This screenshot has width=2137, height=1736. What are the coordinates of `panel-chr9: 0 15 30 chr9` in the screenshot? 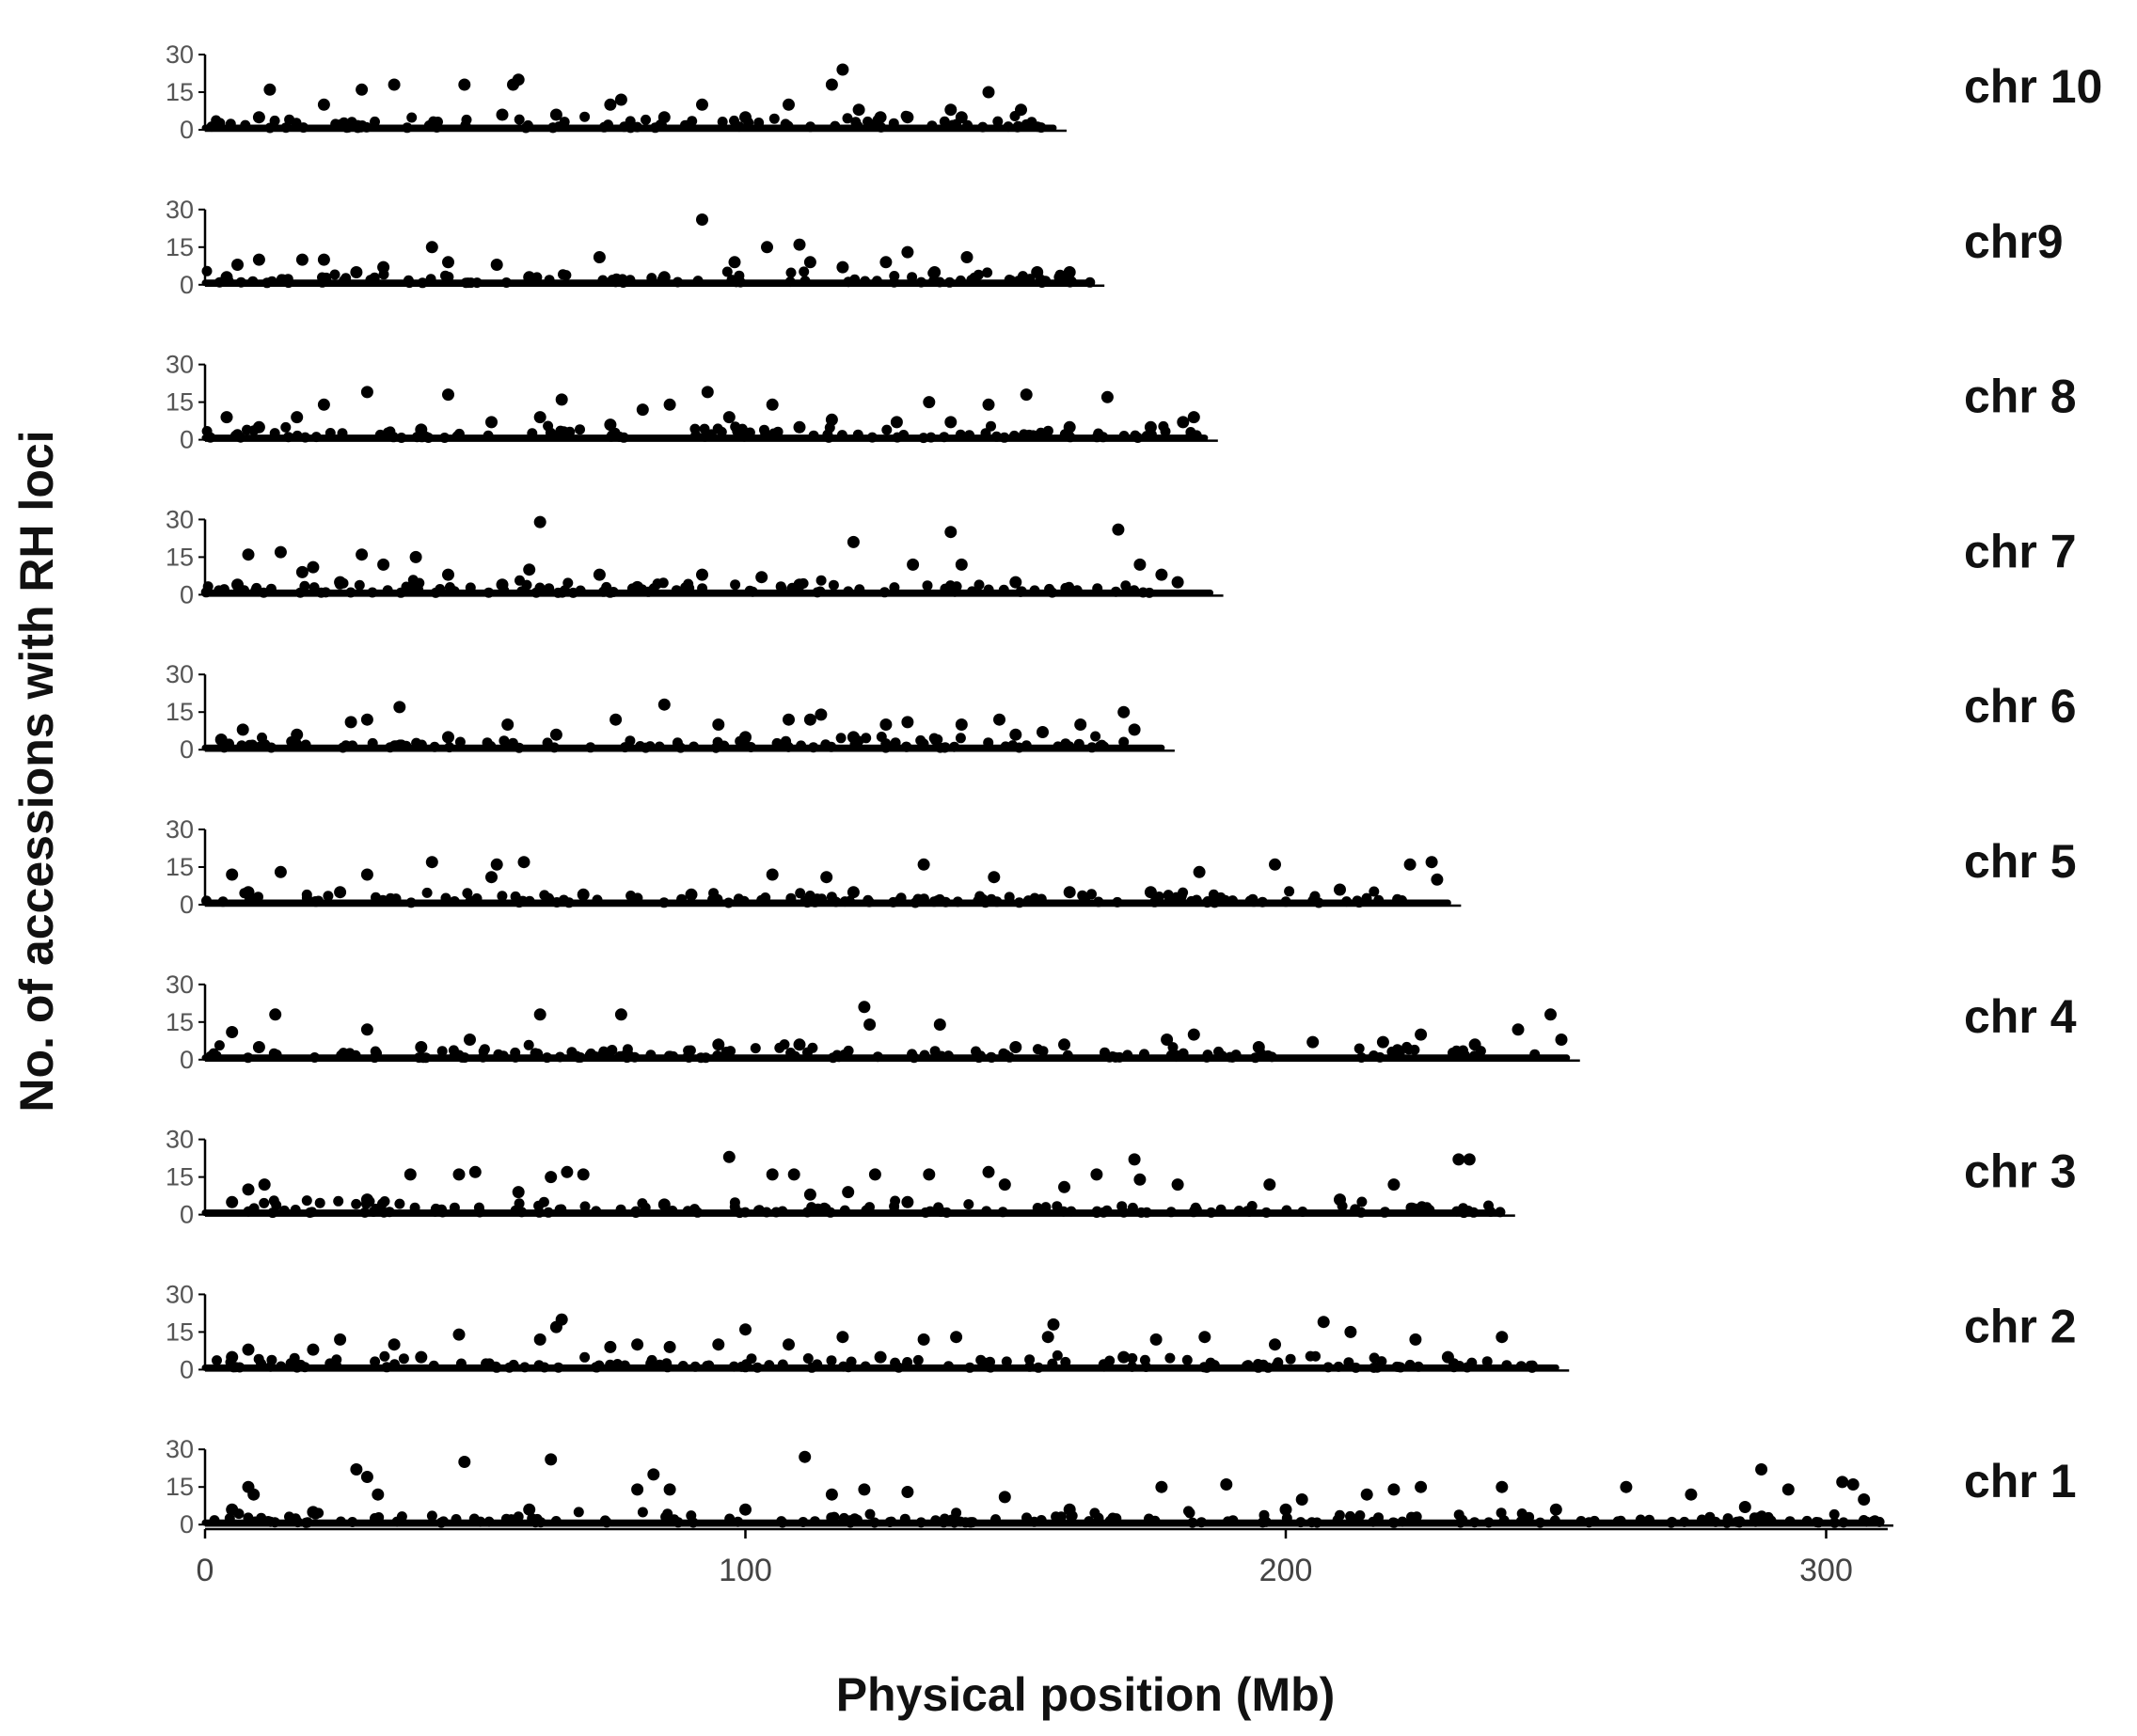 It's located at (1115, 248).